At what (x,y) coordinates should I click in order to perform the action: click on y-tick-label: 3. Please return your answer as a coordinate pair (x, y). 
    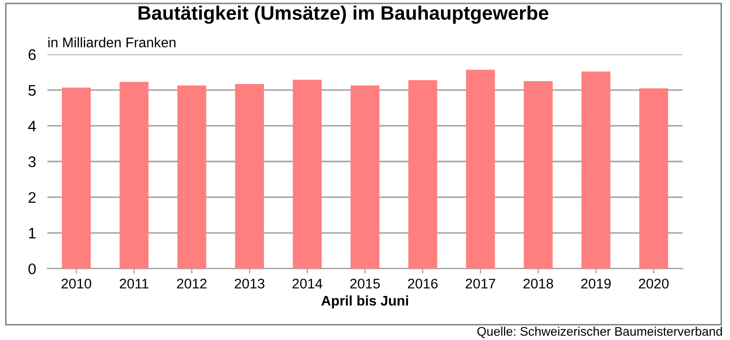
    Looking at the image, I should click on (32, 162).